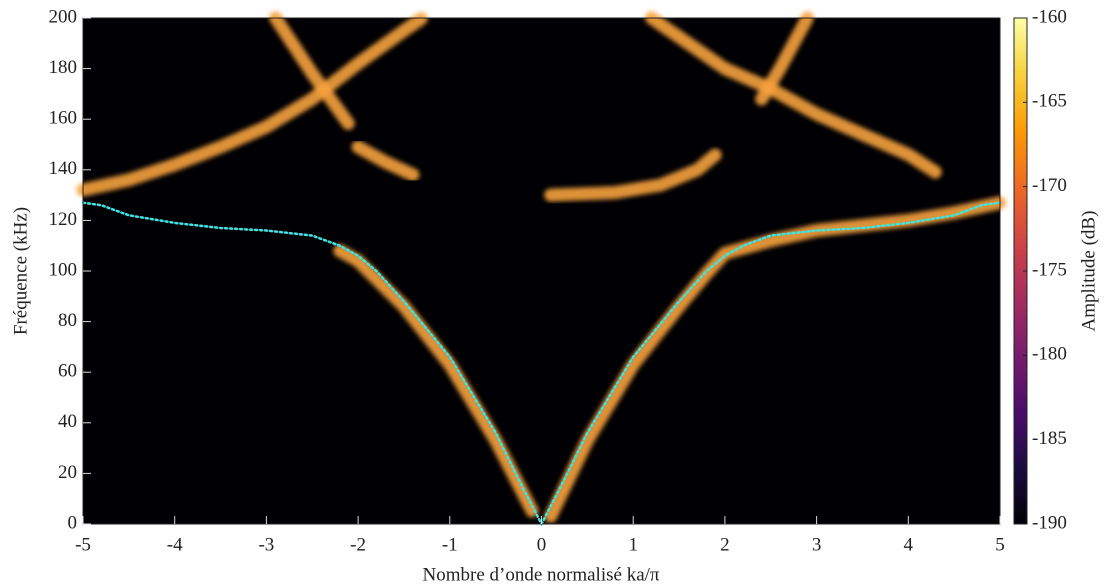 The image size is (1105, 588). Describe the element at coordinates (542, 544) in the screenshot. I see `x-tick-label: 0` at that location.